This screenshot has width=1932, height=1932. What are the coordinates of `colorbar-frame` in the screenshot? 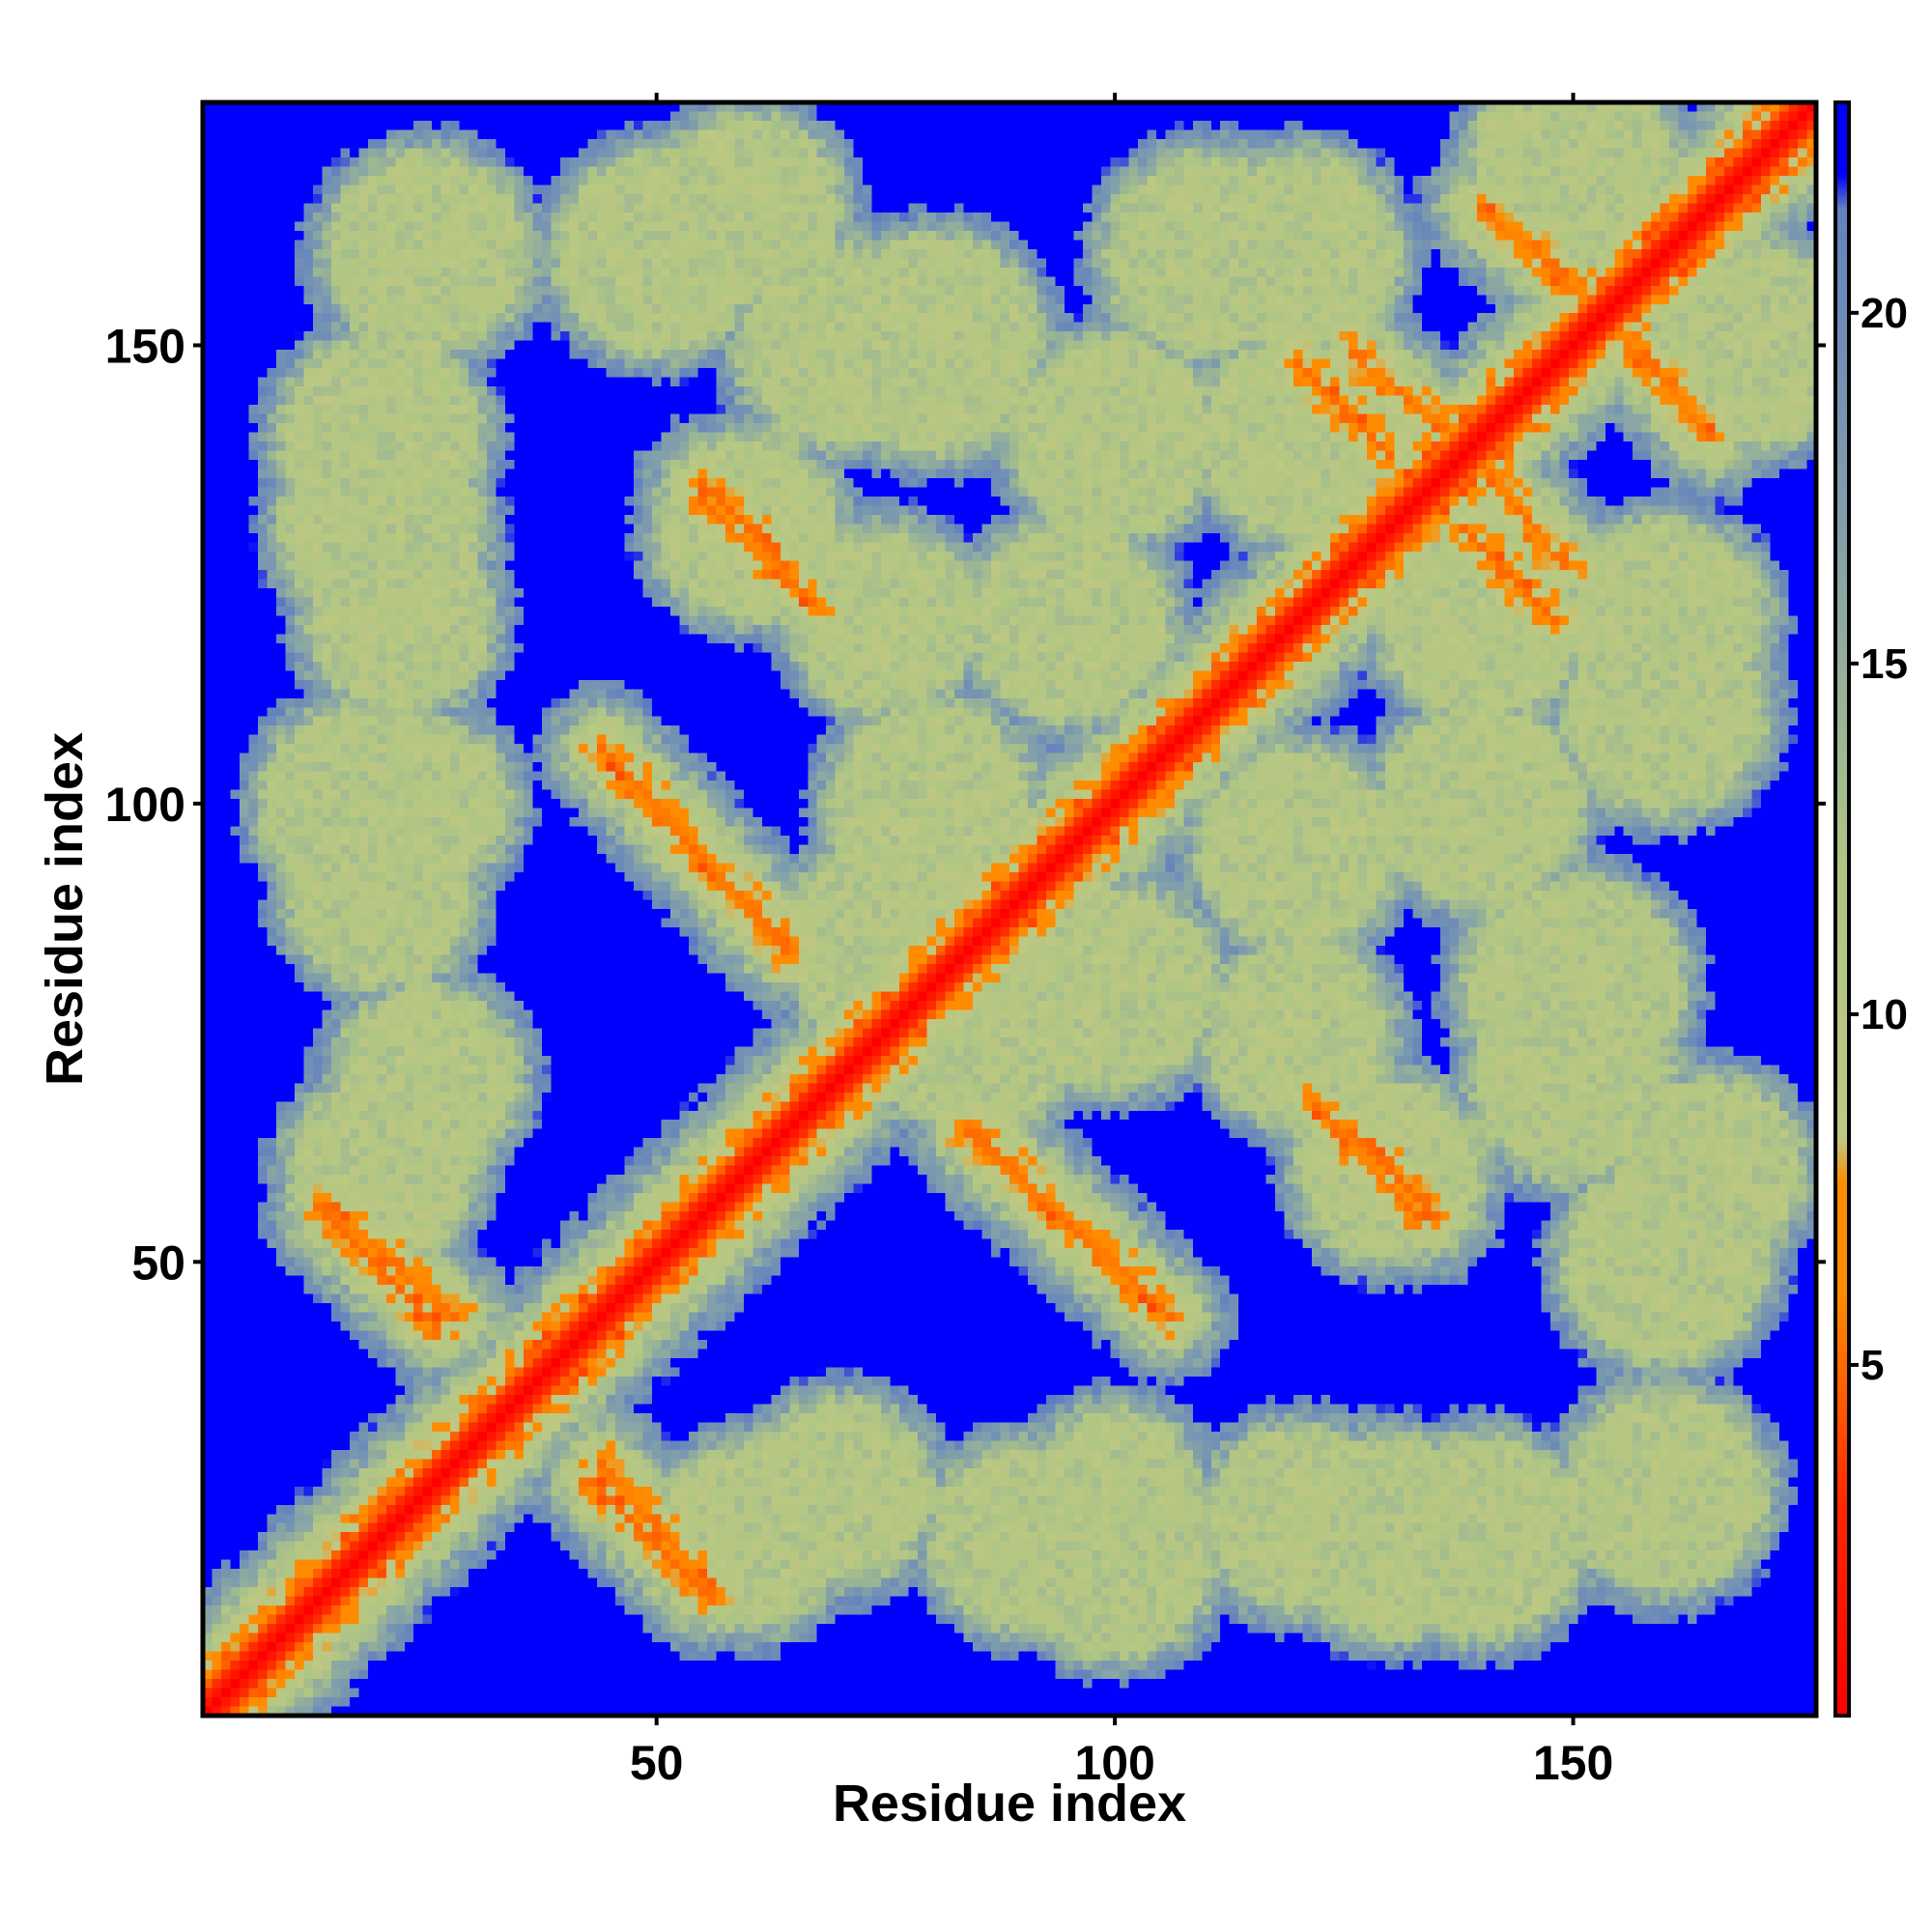 It's located at (1842, 909).